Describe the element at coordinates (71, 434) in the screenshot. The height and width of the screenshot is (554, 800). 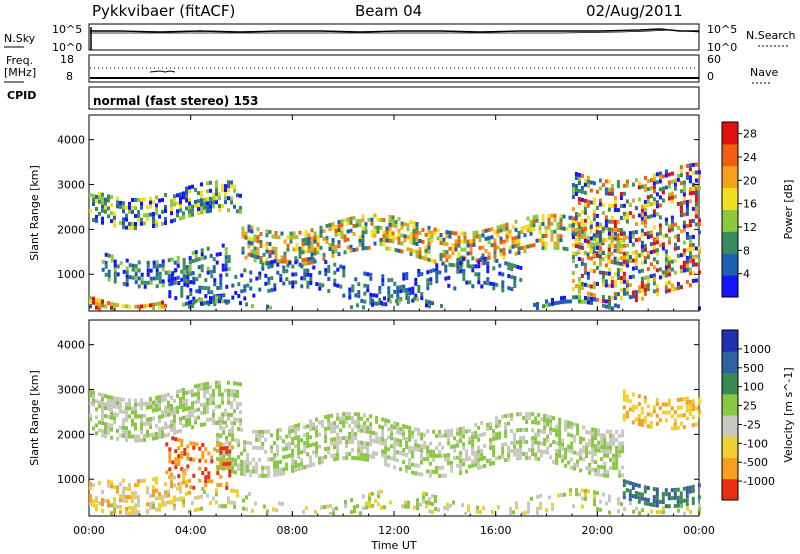
I see `velocity-ytick-label: 2000` at that location.